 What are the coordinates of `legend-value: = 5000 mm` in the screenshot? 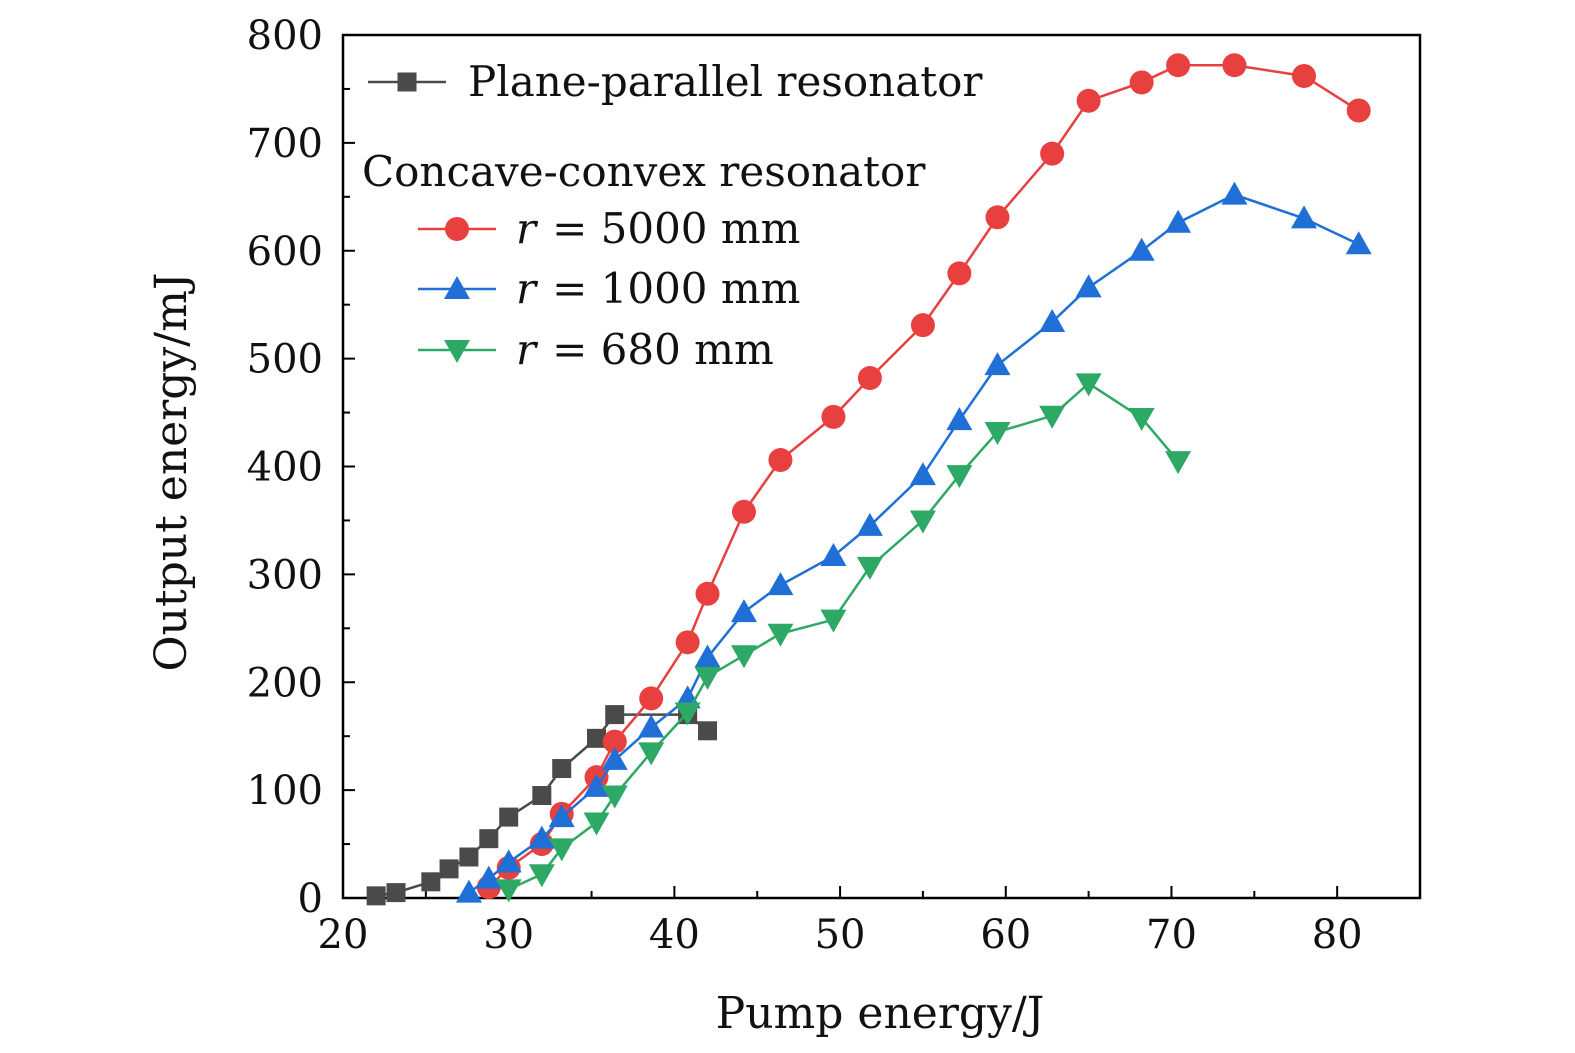 It's located at (676, 228).